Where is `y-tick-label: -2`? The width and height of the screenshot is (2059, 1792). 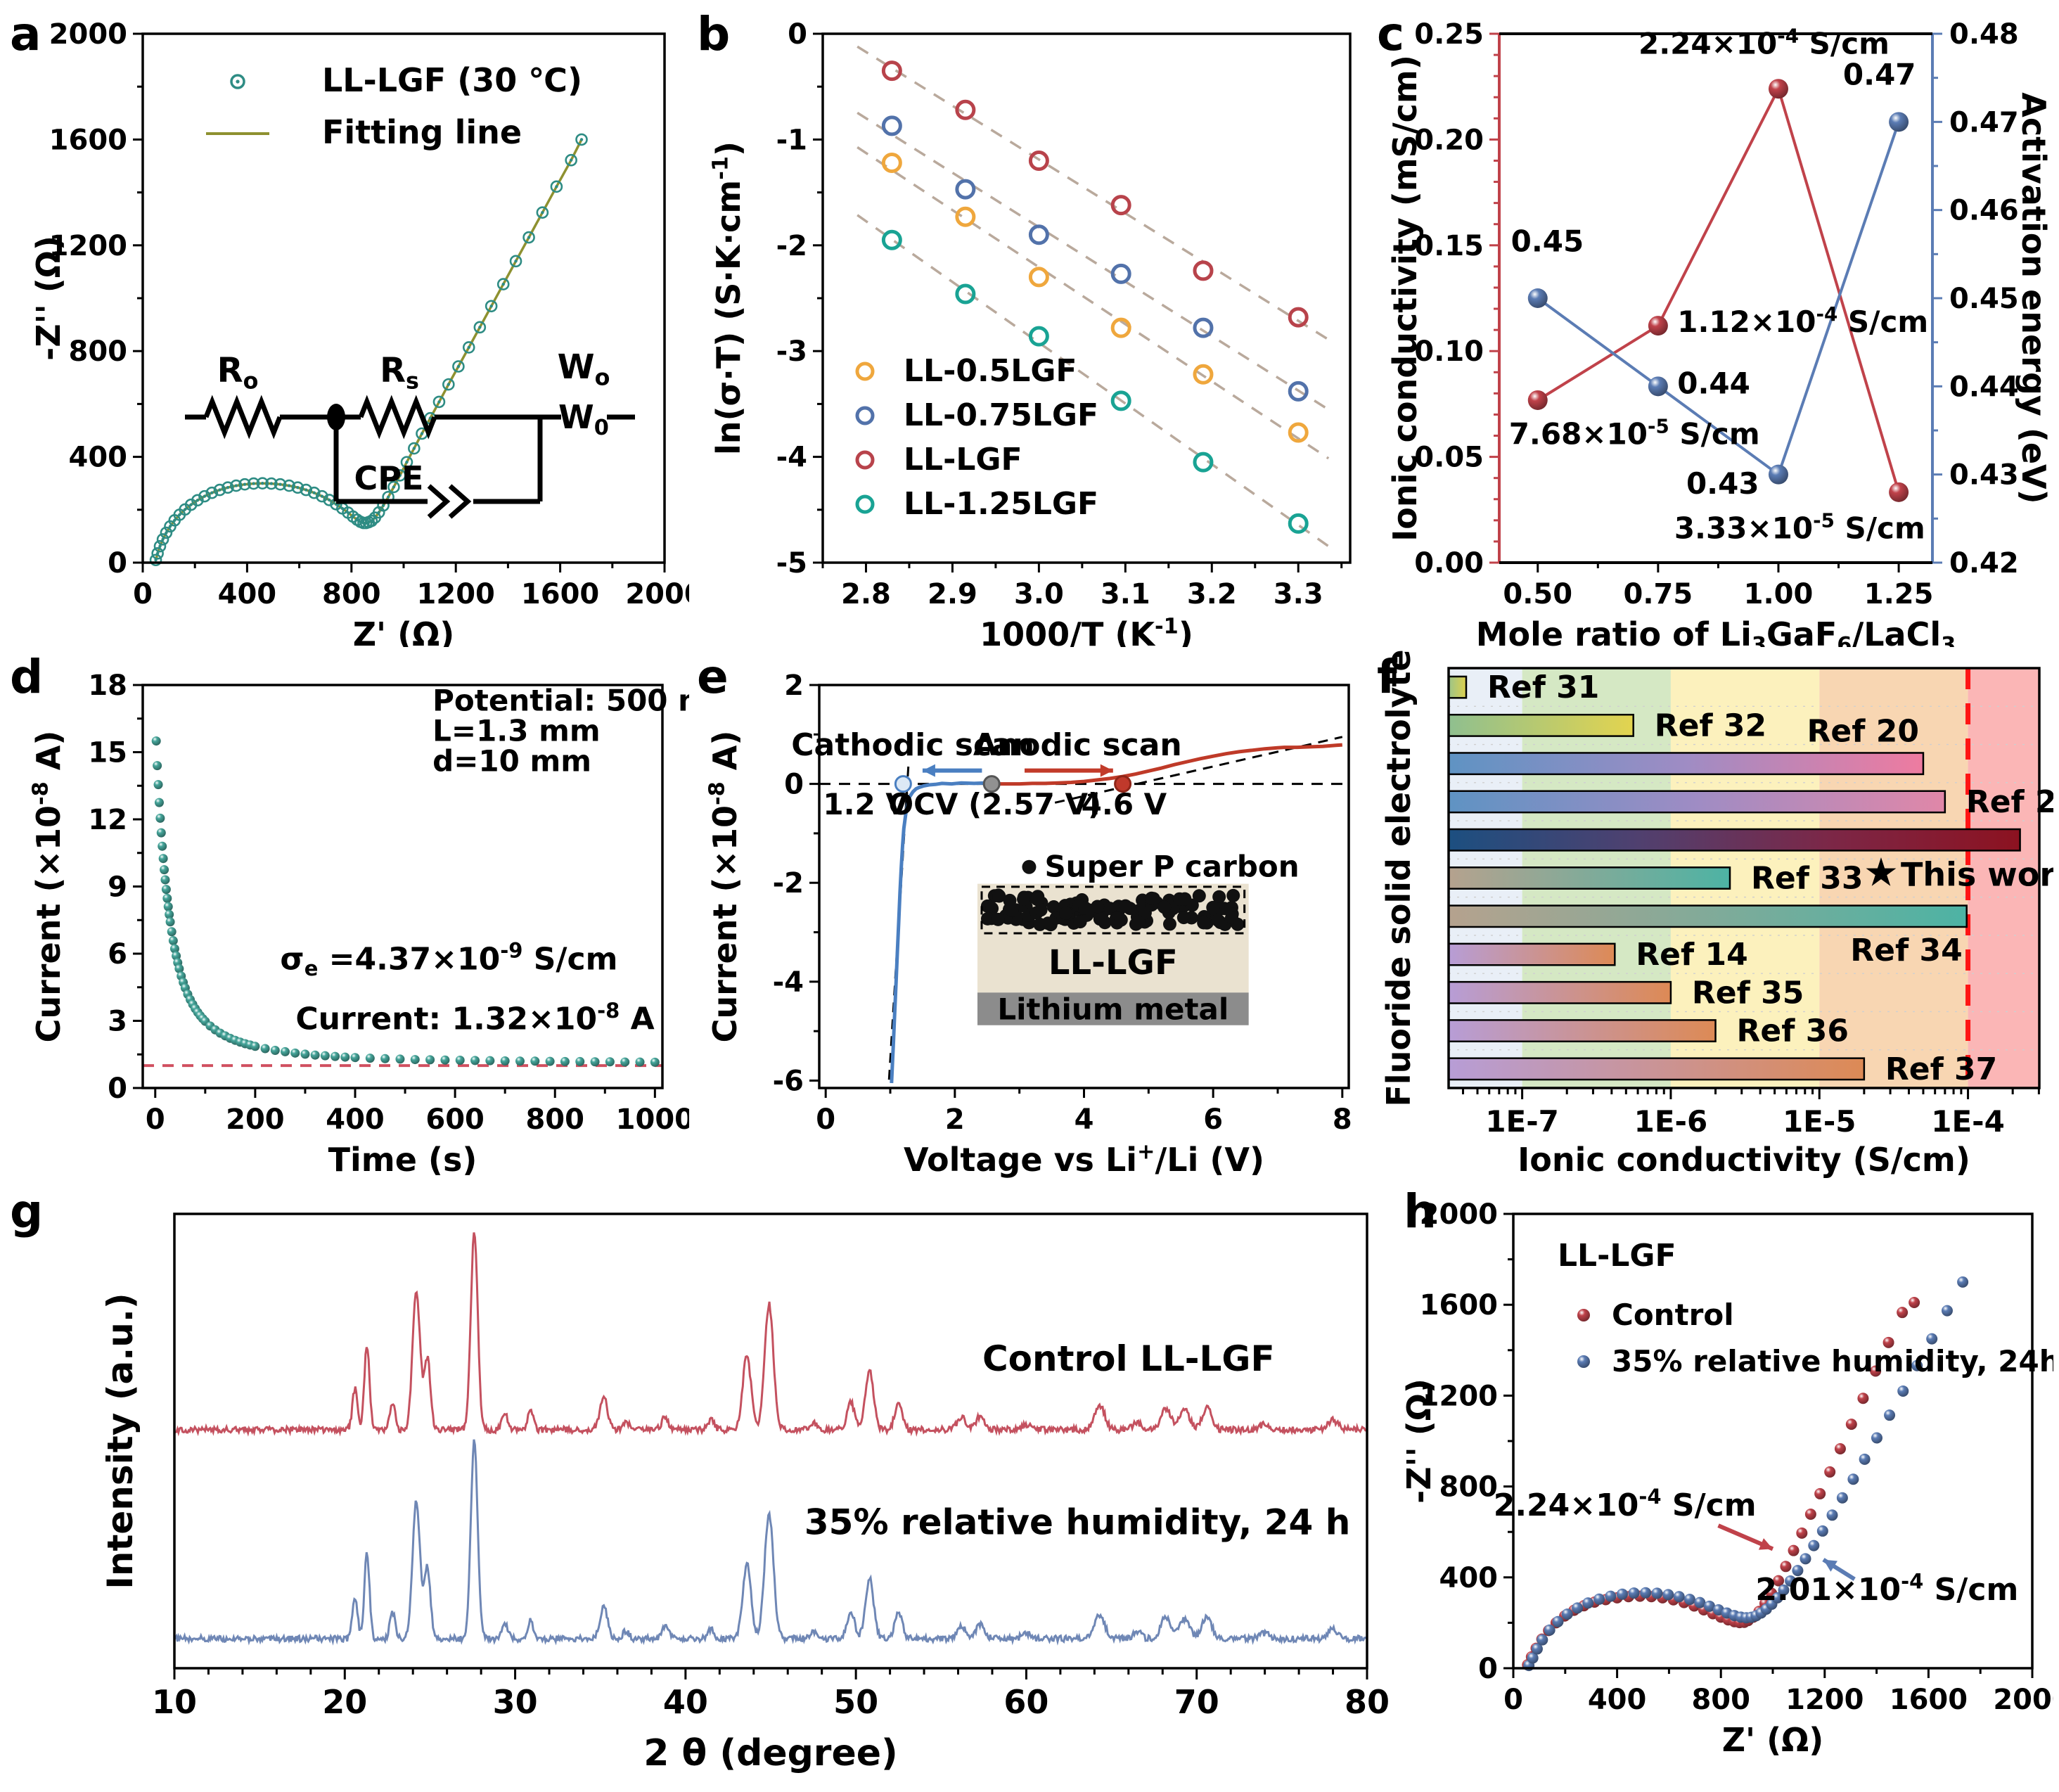 y-tick-label: -2 is located at coordinates (788, 884).